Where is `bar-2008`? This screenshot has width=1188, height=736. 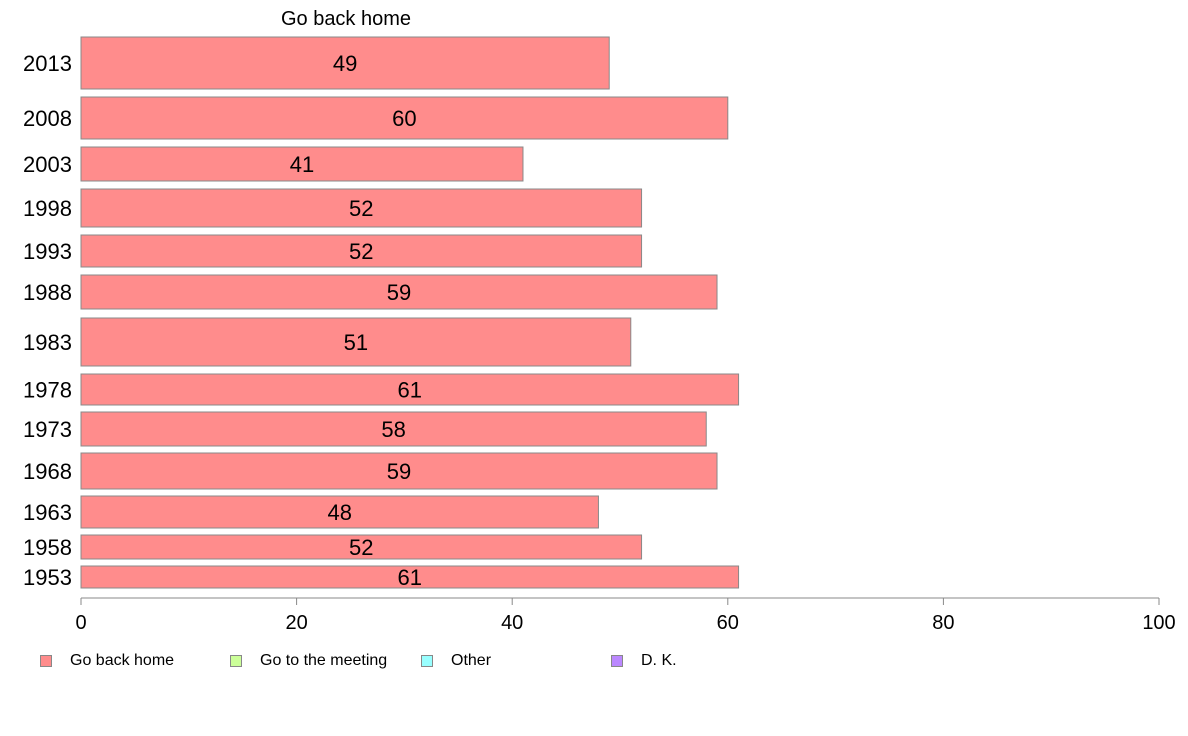
bar-2008 is located at coordinates (404, 118).